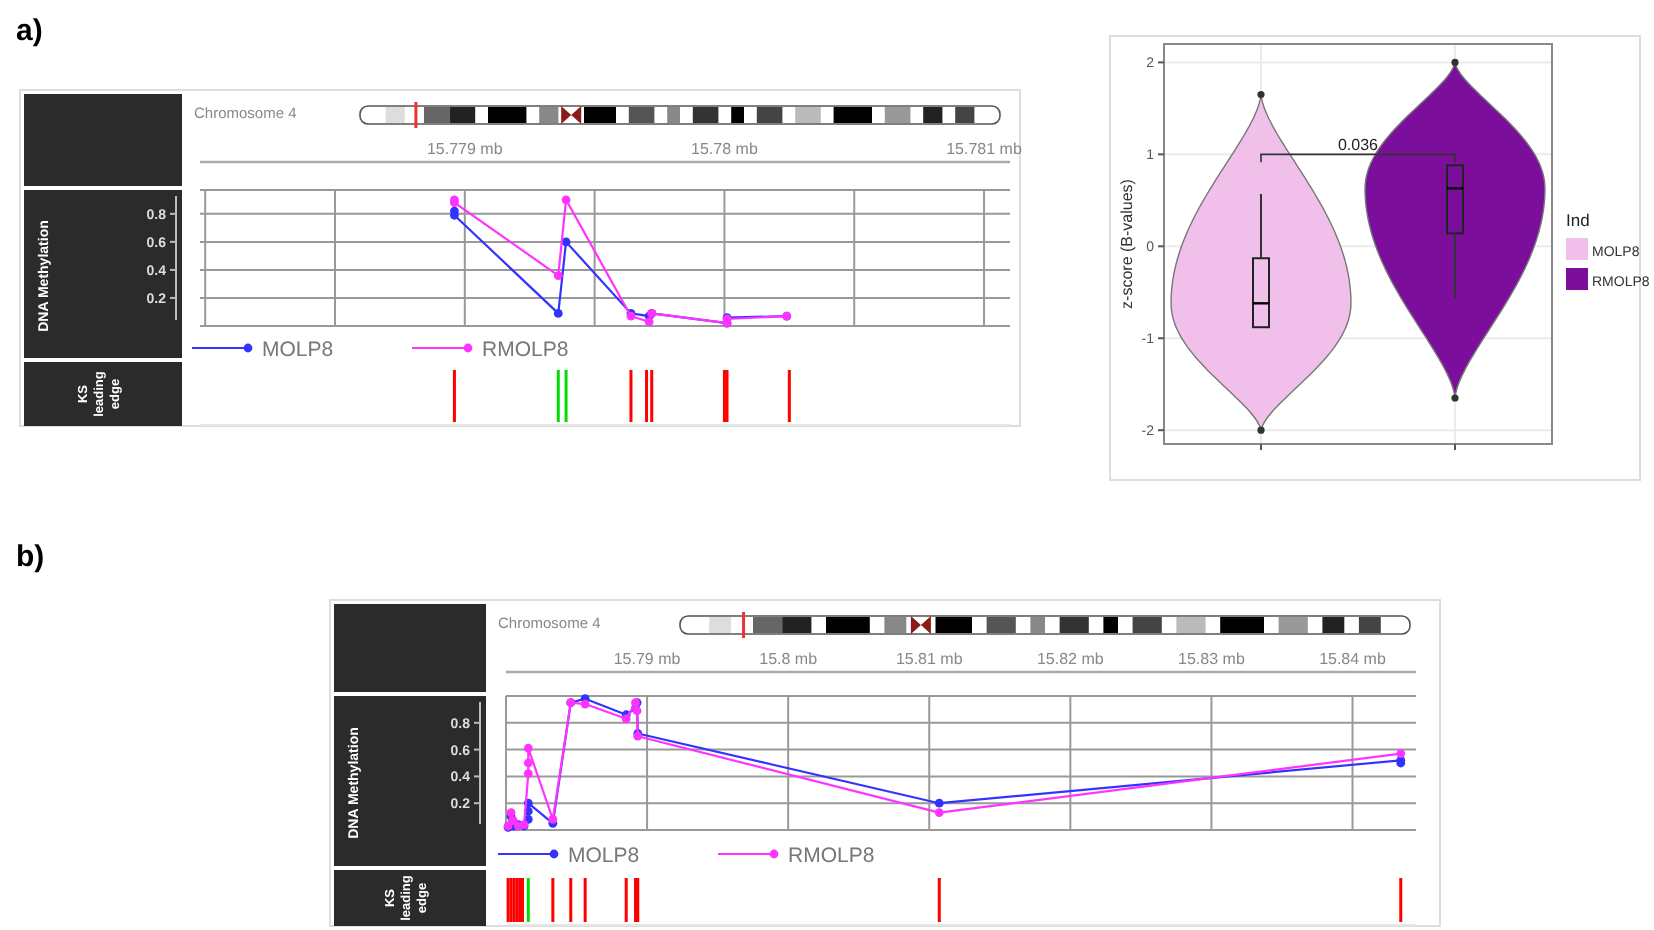 The height and width of the screenshot is (930, 1654). I want to click on x-tick-label: 15.779 mb, so click(465, 149).